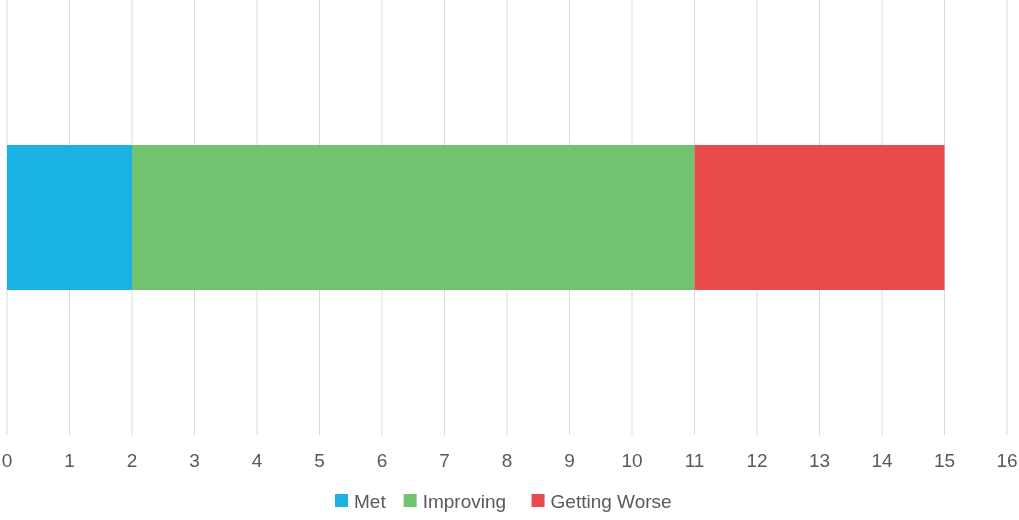 This screenshot has width=1019, height=520. I want to click on x-tick-label: 12, so click(757, 460).